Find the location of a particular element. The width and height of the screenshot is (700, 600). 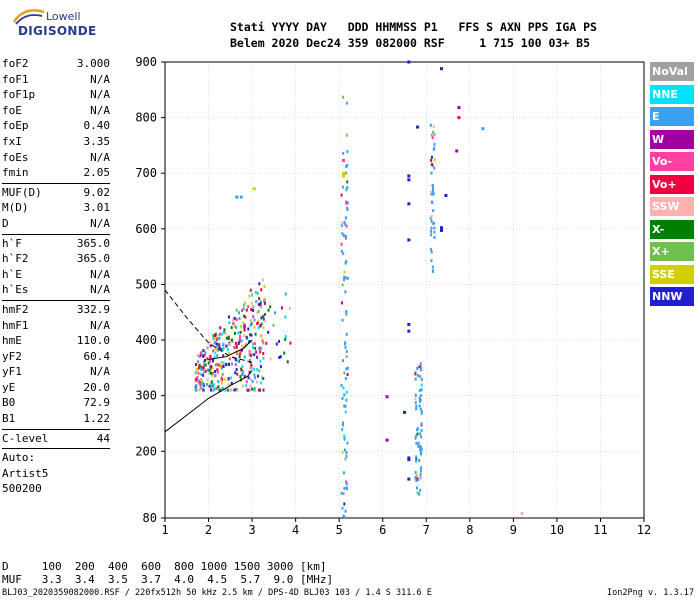

param-name: foF2 is located at coordinates (15, 63).